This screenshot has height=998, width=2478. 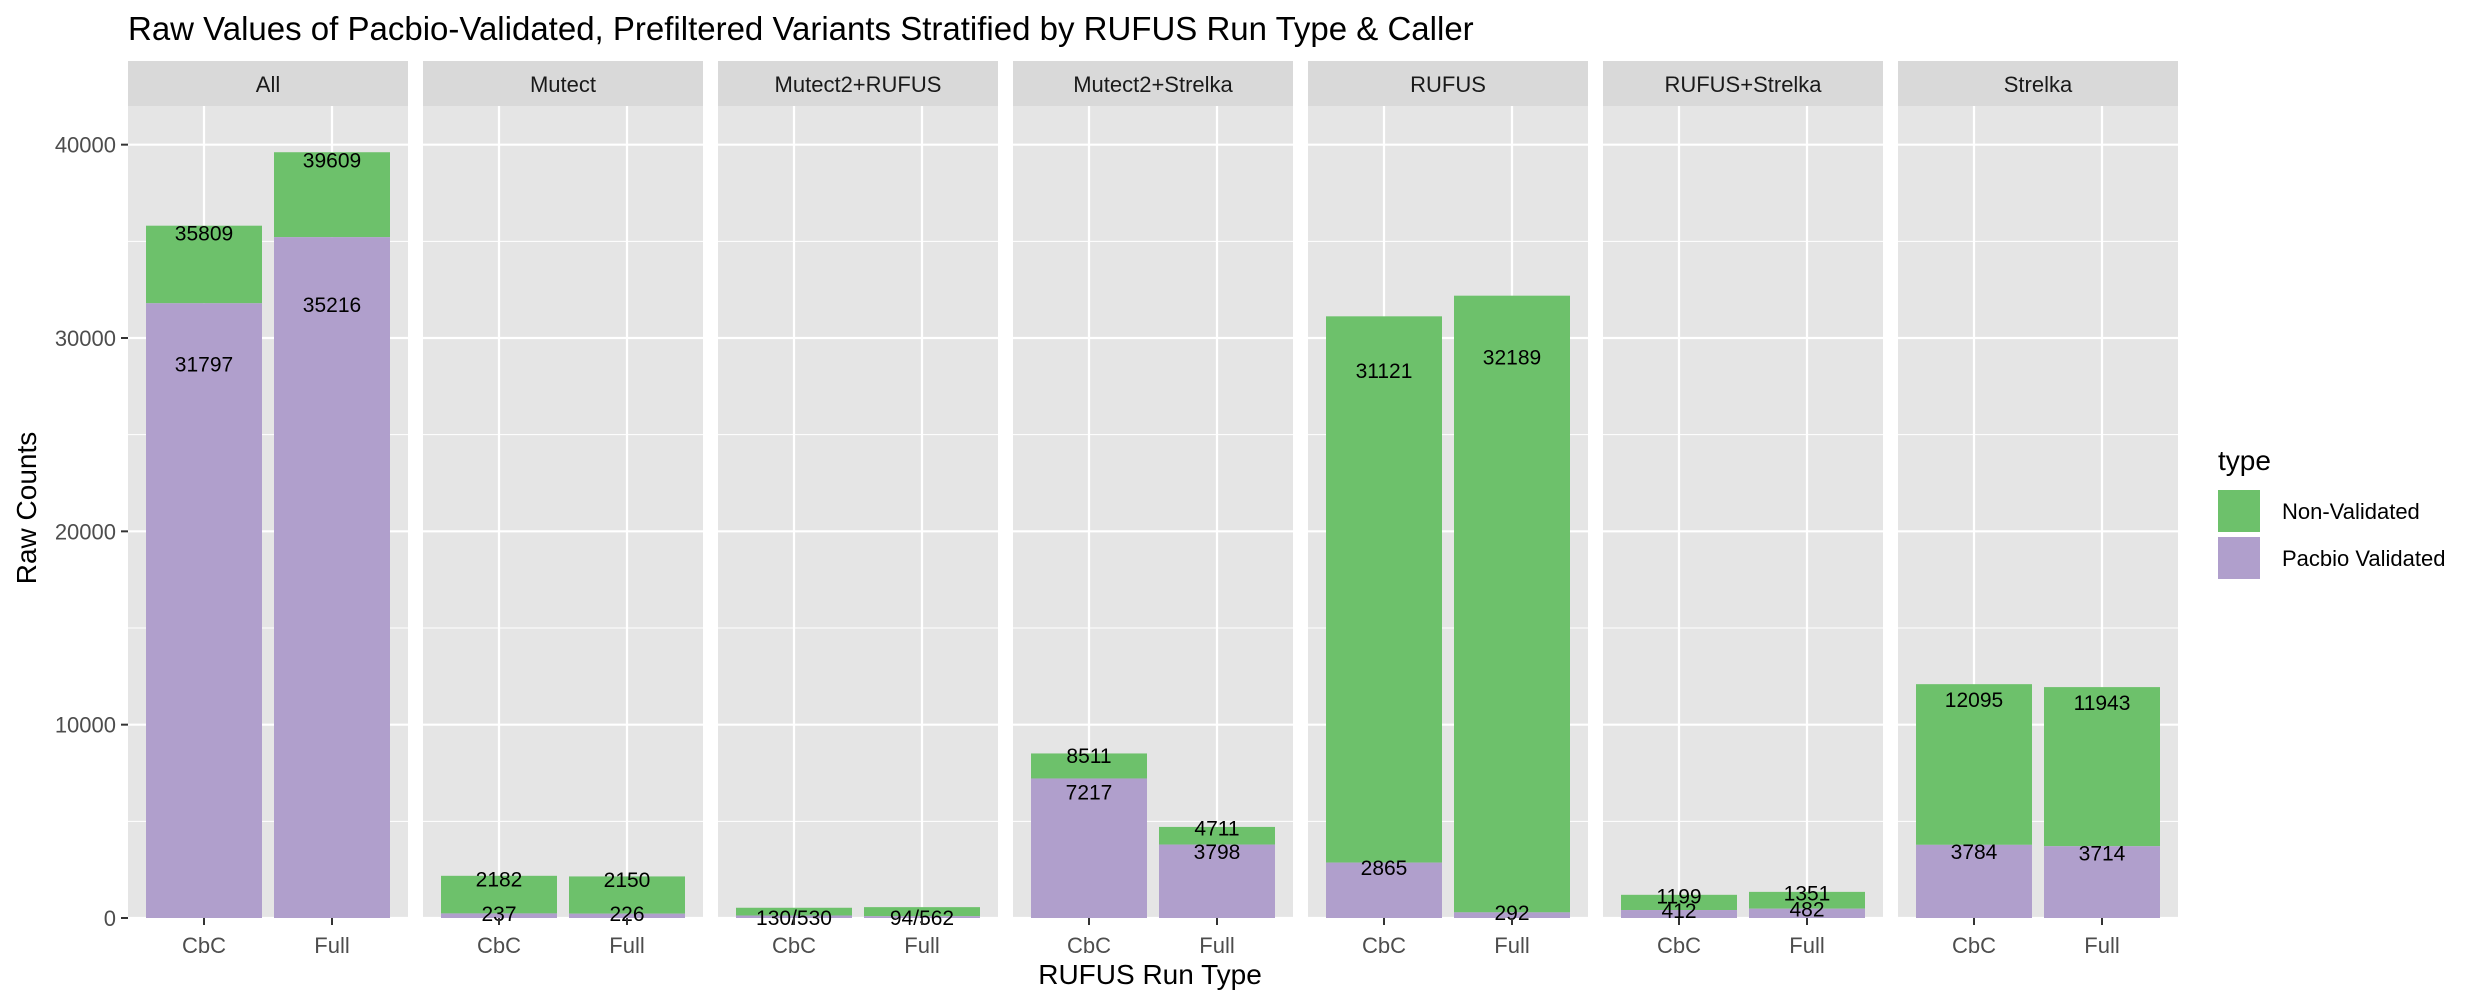 What do you see at coordinates (332, 305) in the screenshot?
I see `bar-validated-label: 35216` at bounding box center [332, 305].